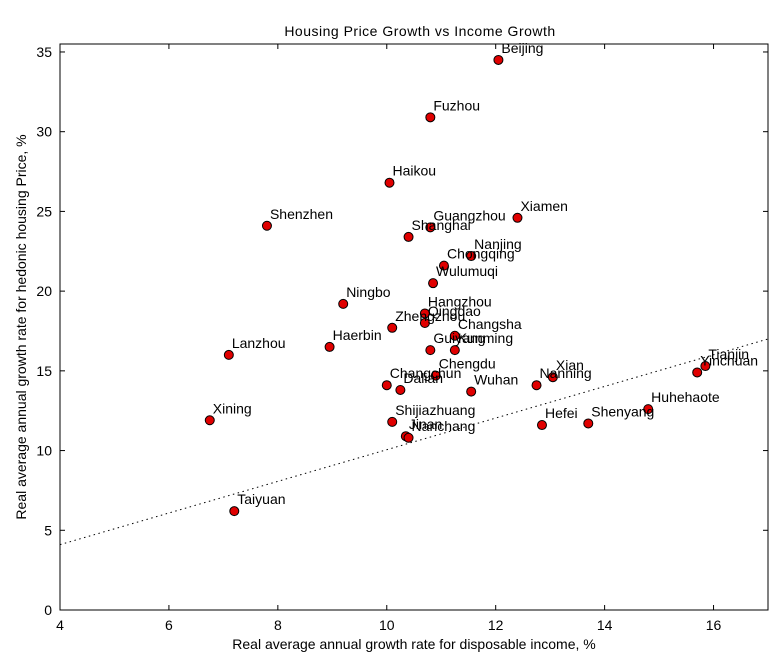 Image resolution: width=780 pixels, height=659 pixels. Describe the element at coordinates (497, 244) in the screenshot. I see `data-point-label: Nanjing` at that location.